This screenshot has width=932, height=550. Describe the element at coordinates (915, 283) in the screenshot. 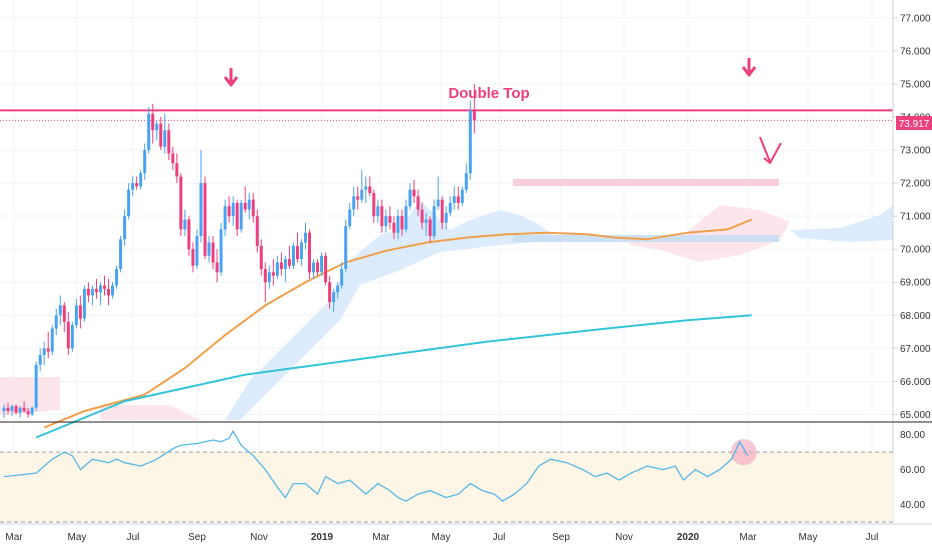

I see `price-tick-label: 69.000` at that location.